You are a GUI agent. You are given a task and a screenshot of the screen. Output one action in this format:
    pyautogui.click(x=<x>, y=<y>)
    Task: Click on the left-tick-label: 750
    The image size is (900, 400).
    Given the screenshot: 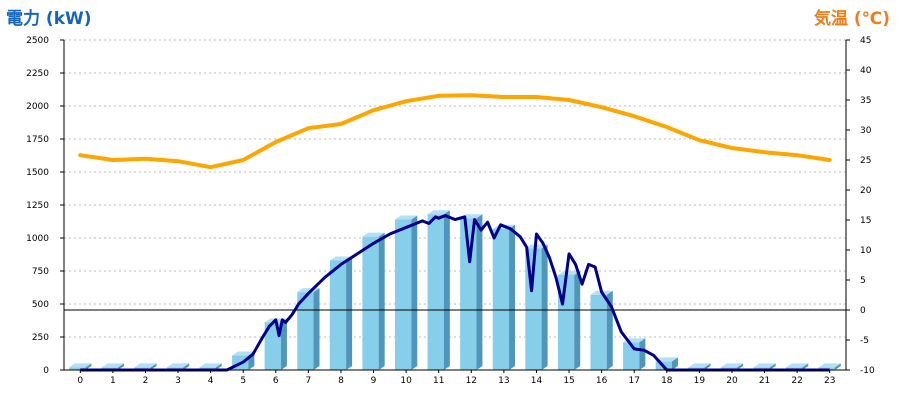 What is the action you would take?
    pyautogui.click(x=40, y=272)
    